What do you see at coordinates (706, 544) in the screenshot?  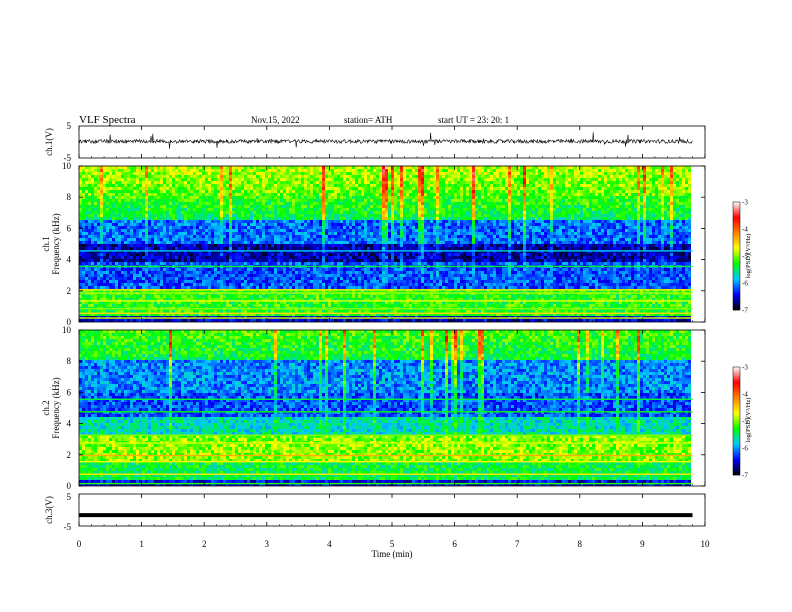 I see `x-tick-label: 10` at bounding box center [706, 544].